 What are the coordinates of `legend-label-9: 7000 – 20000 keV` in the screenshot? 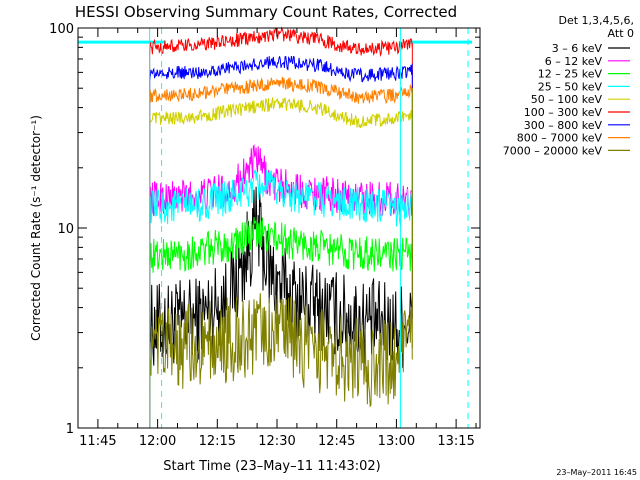 It's located at (553, 150).